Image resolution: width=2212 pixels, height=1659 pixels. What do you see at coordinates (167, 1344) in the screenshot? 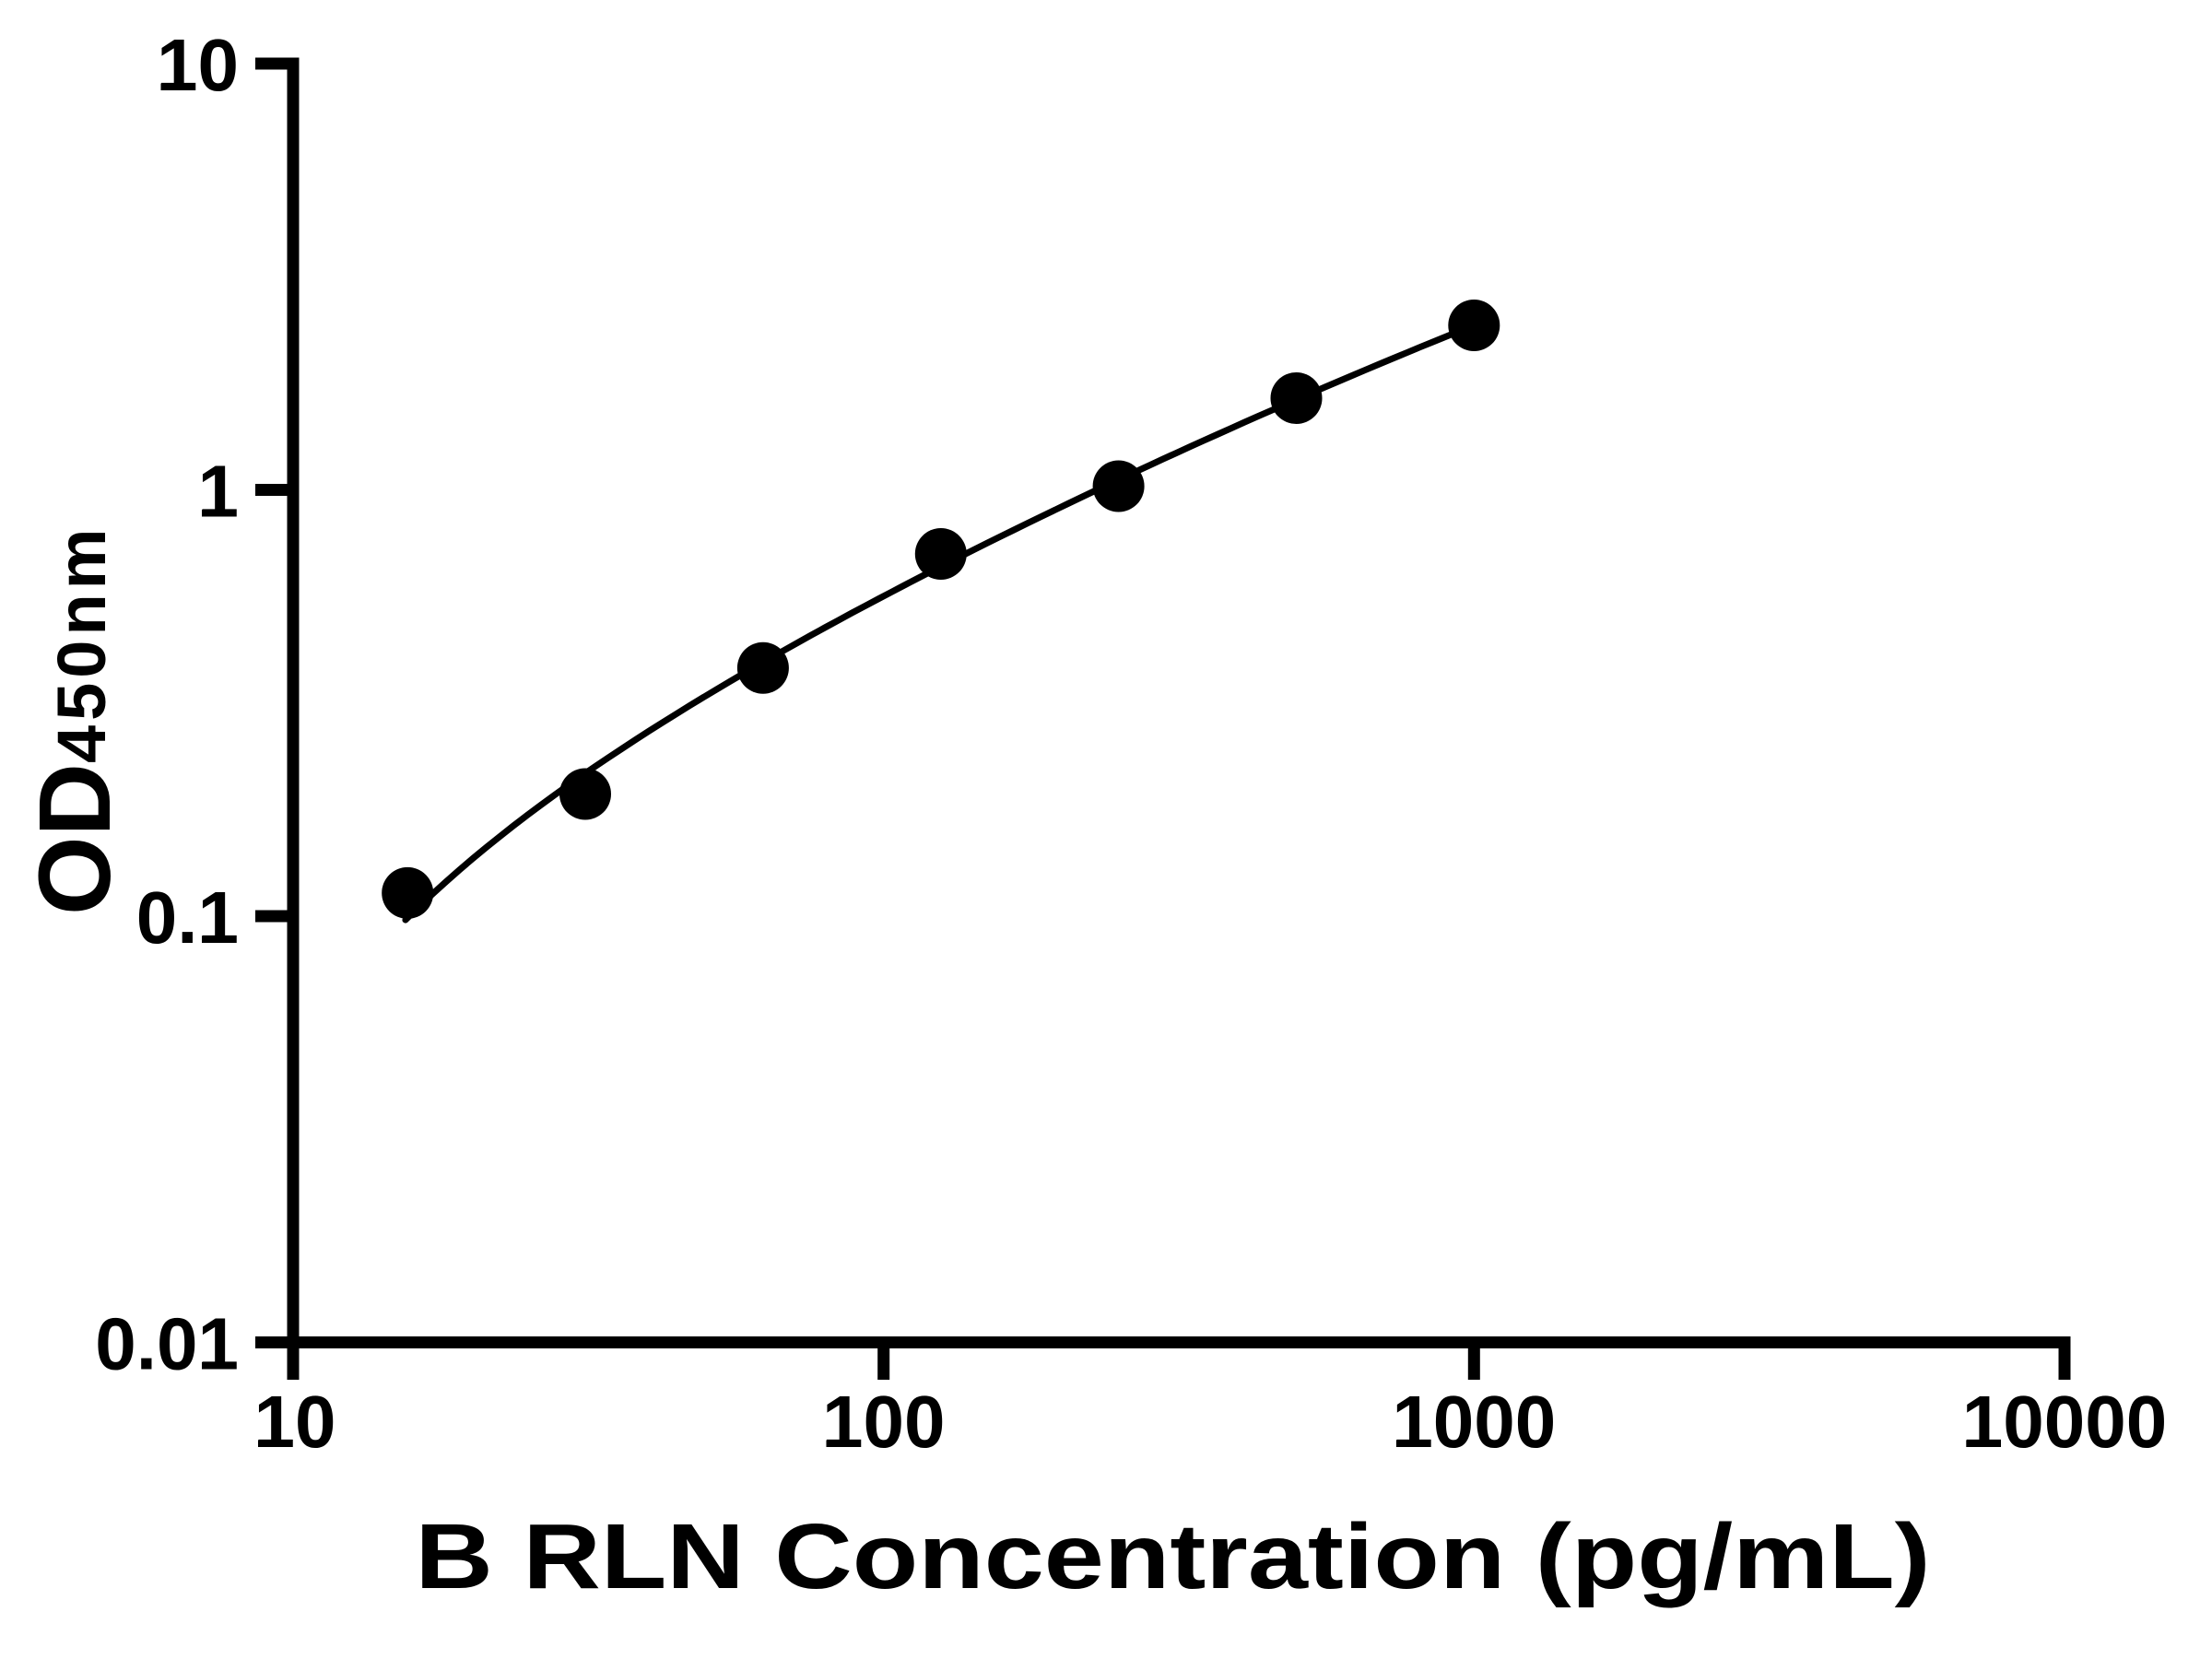
I see `svg-text: 0.01` at bounding box center [167, 1344].